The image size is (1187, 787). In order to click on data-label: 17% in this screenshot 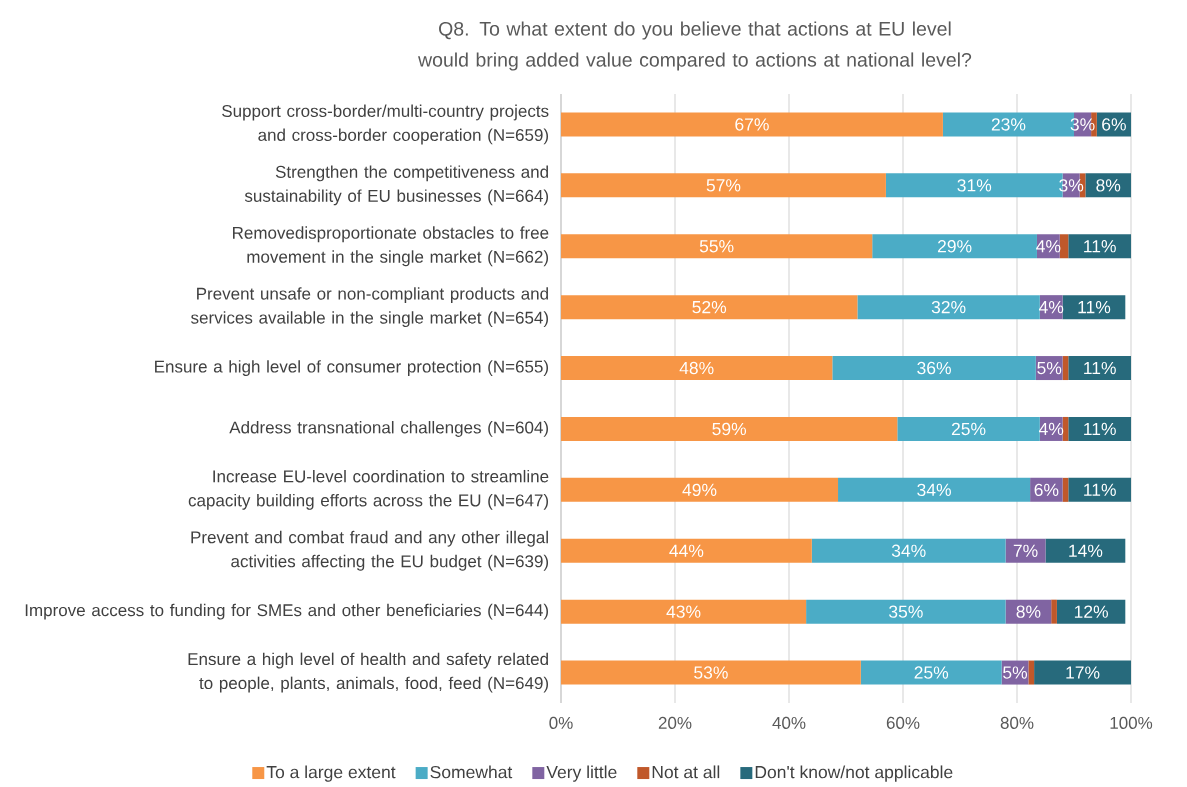, I will do `click(1083, 672)`.